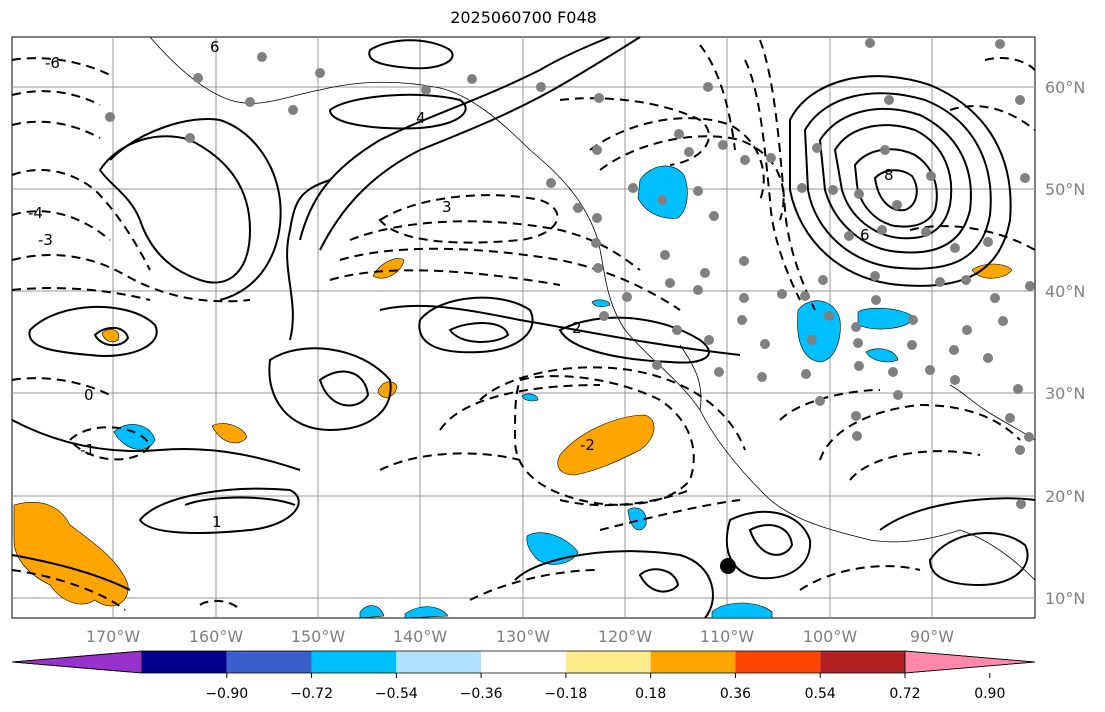  Describe the element at coordinates (45, 240) in the screenshot. I see `contour-label: -3` at that location.